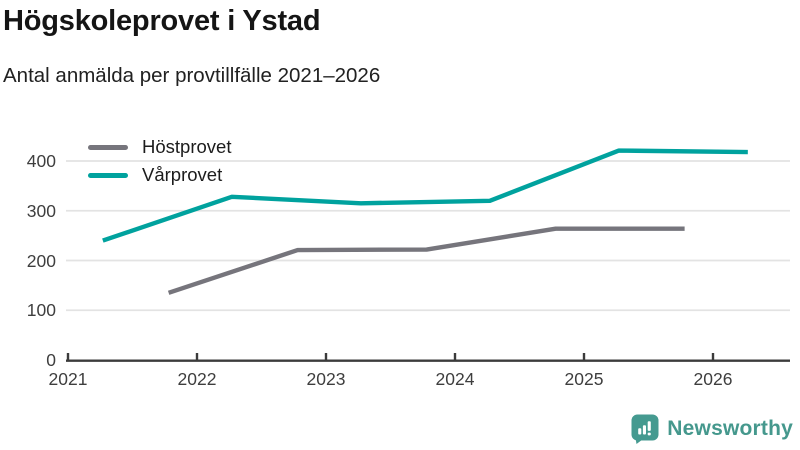 Image resolution: width=800 pixels, height=450 pixels. What do you see at coordinates (41, 161) in the screenshot?
I see `y-tick-label-400: 400` at bounding box center [41, 161].